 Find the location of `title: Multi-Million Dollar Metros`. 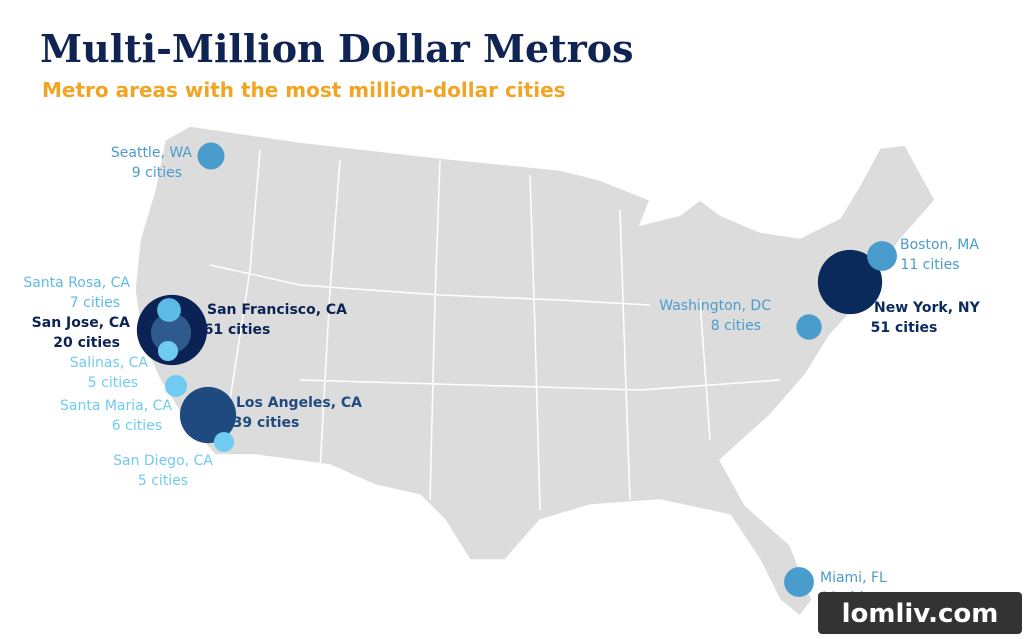

title: Multi-Million Dollar Metros is located at coordinates (337, 48).